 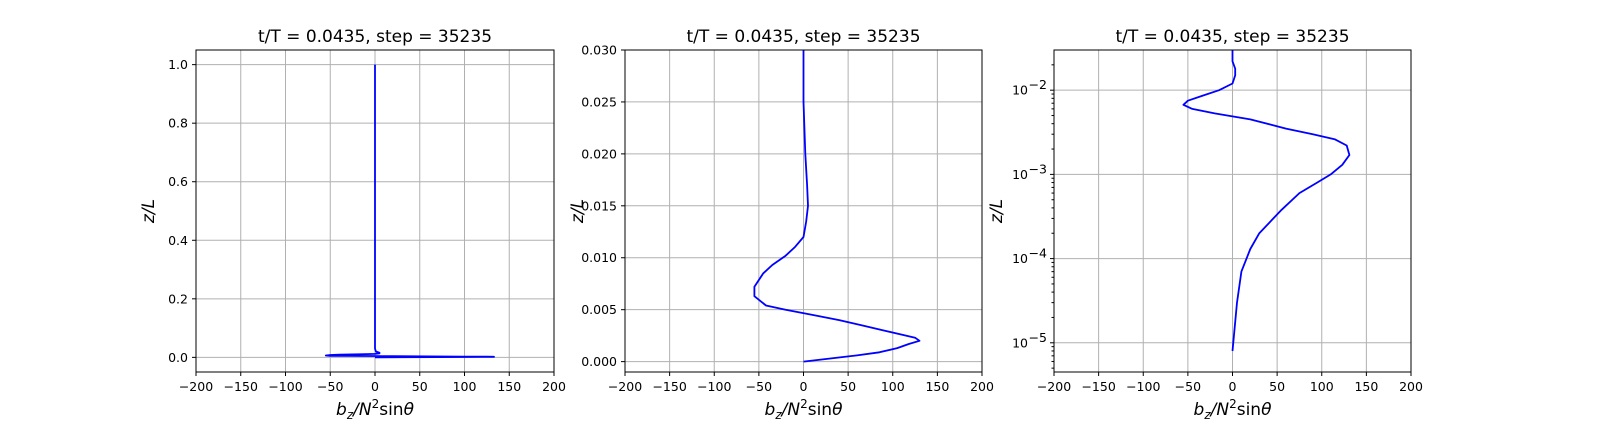 I want to click on y-tick-exponent: −2, so click(x=1038, y=84).